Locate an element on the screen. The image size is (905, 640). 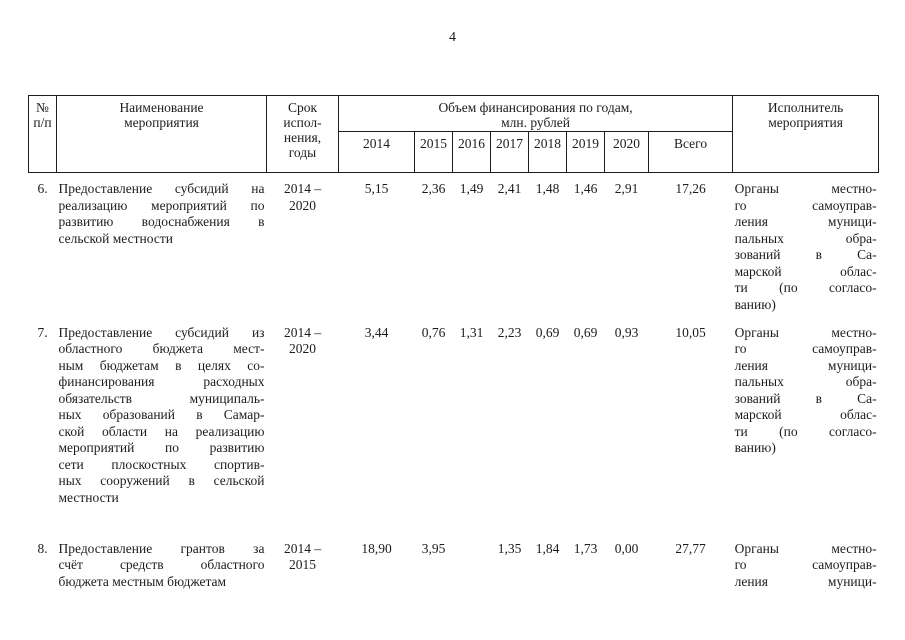
year-header: 2018 is located at coordinates (547, 152).